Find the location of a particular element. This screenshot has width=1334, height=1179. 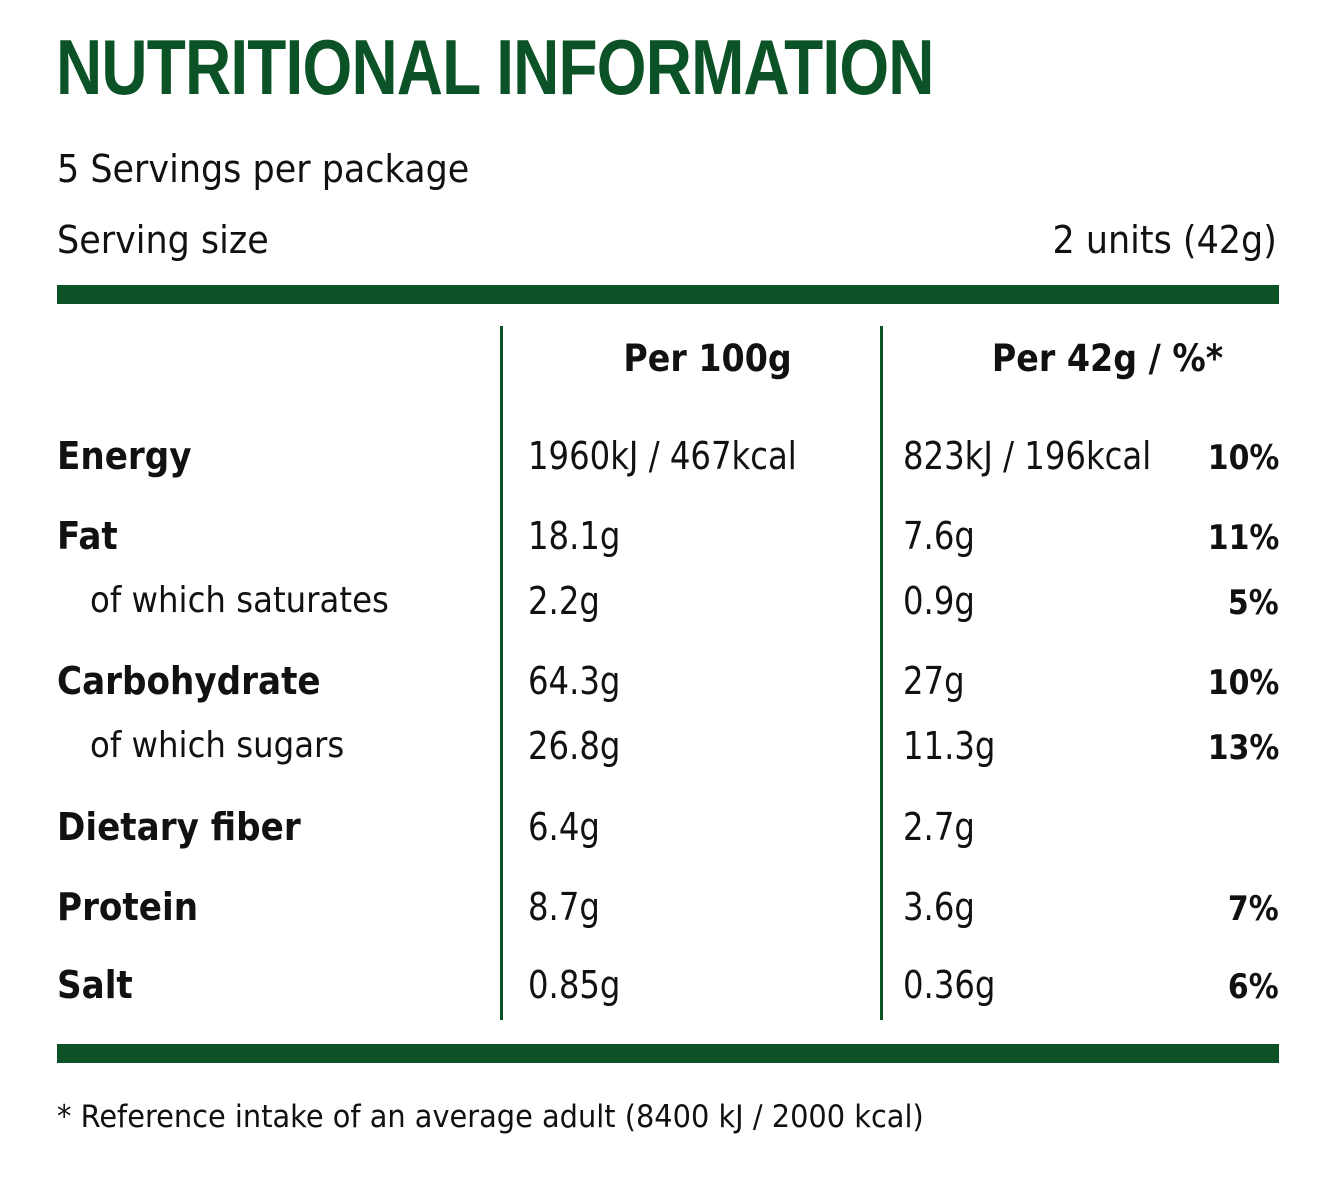

row-value-per-serving: 11.3g is located at coordinates (949, 746).